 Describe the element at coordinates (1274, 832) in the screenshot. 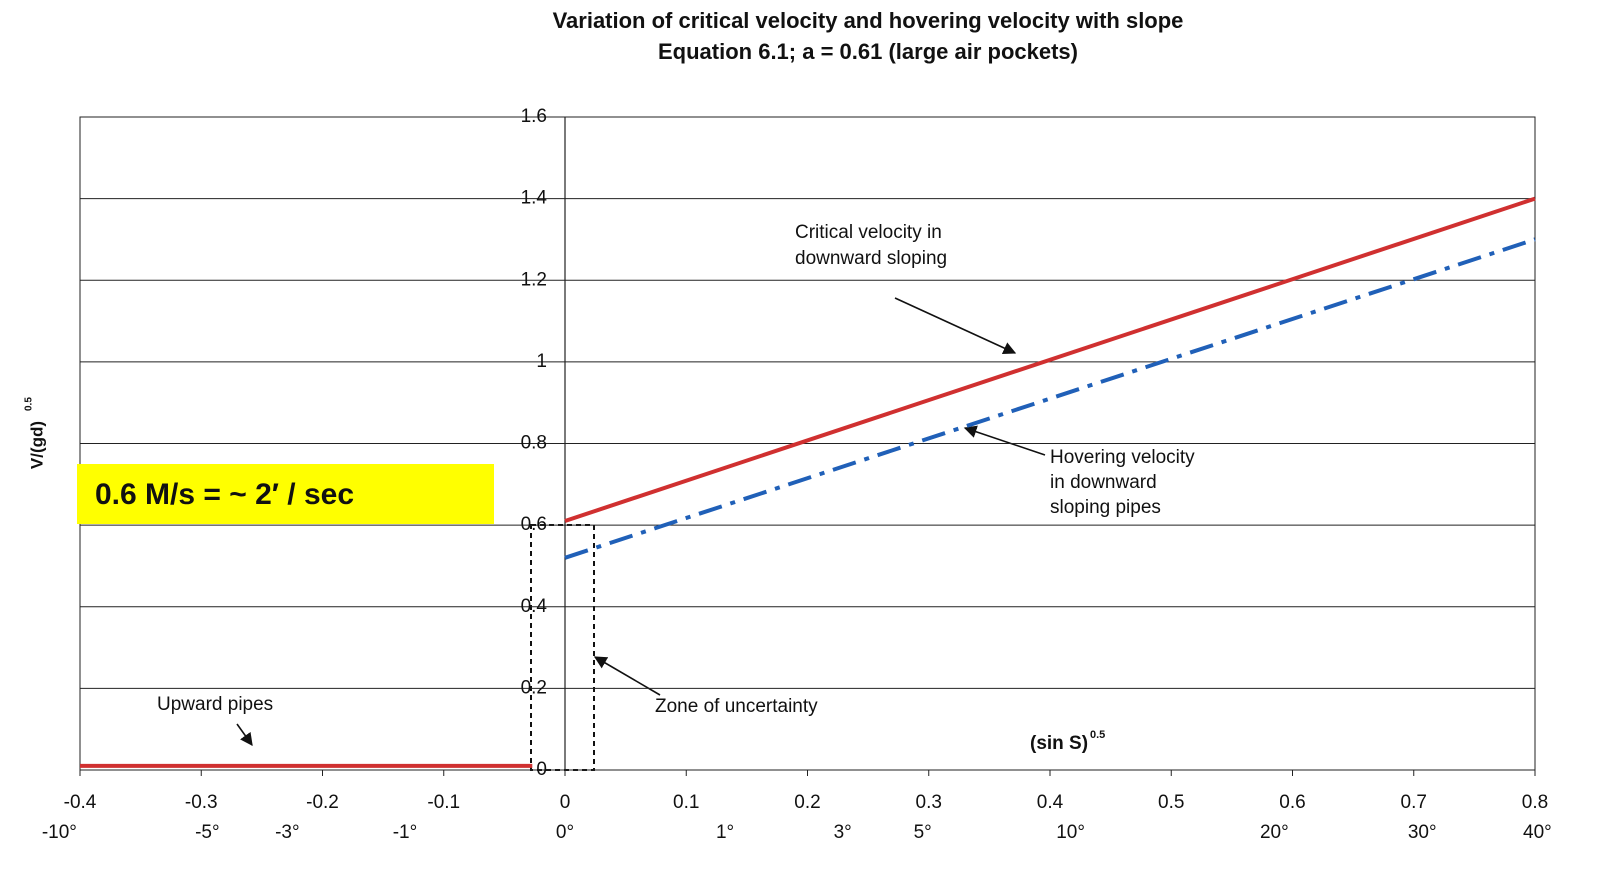

I see `x2-tick-label: 20°` at that location.